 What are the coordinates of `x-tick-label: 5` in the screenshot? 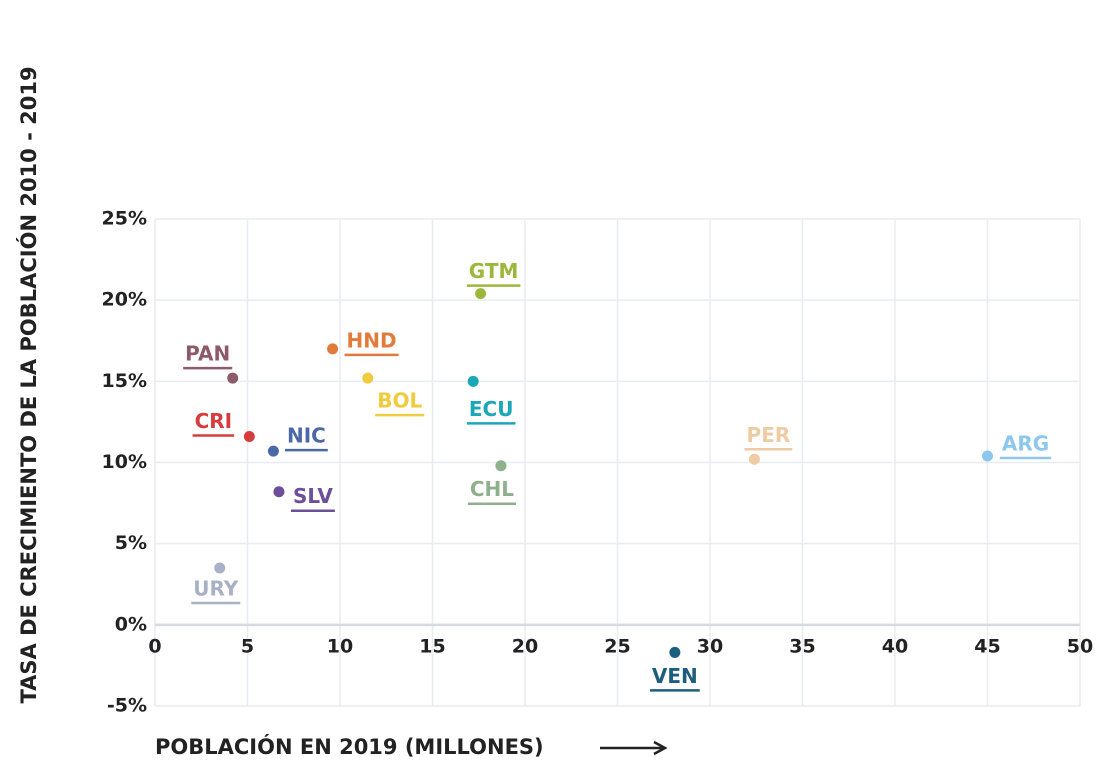 It's located at (247, 646).